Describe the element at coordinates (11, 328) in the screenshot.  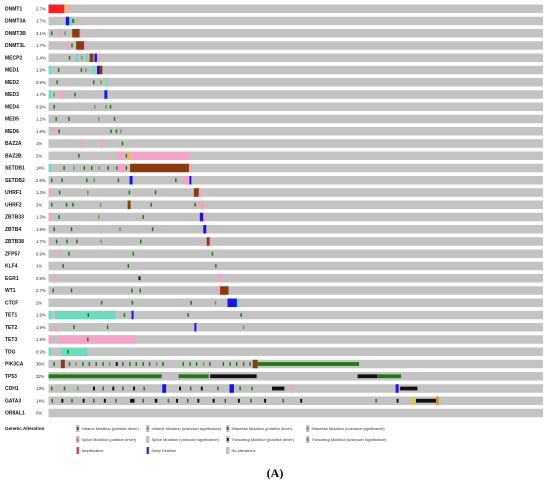
I see `gene-label: TET2` at that location.